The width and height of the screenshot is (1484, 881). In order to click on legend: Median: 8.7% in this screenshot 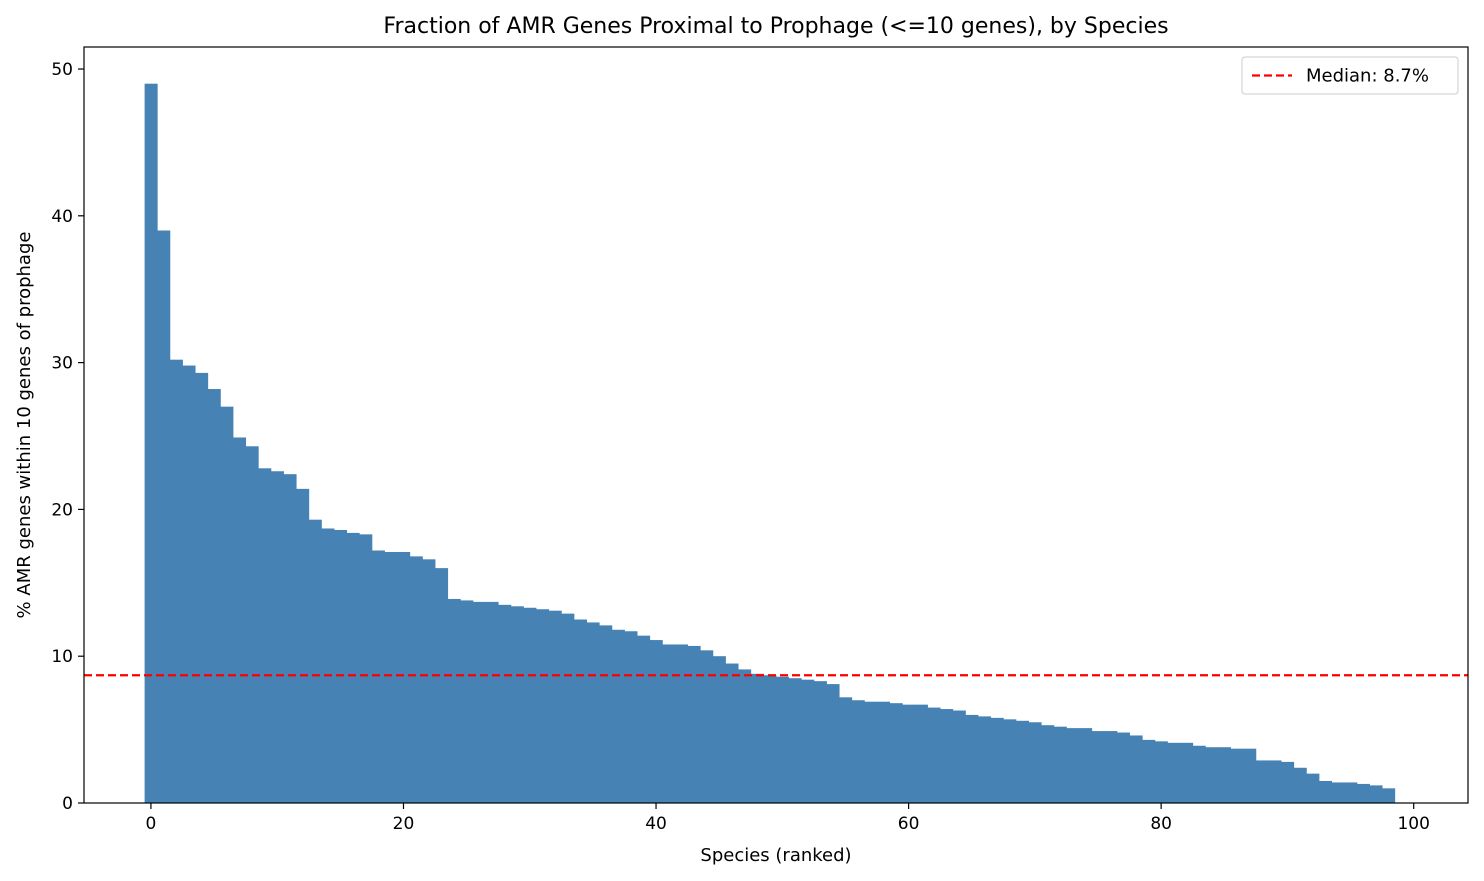, I will do `click(1350, 75)`.